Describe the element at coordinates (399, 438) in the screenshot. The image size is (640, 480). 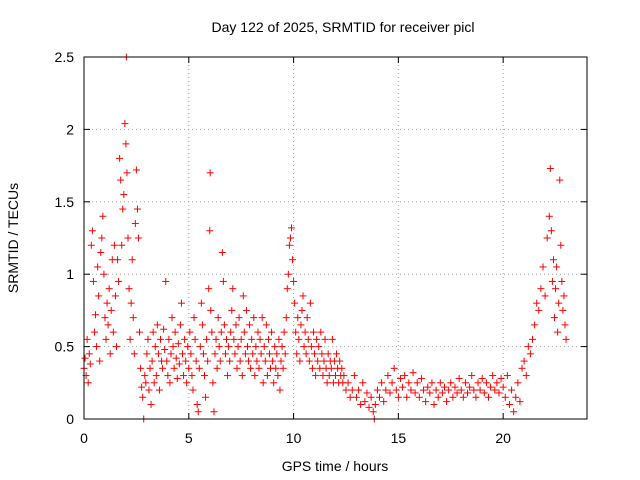
I see `x-tick-label: 15` at that location.